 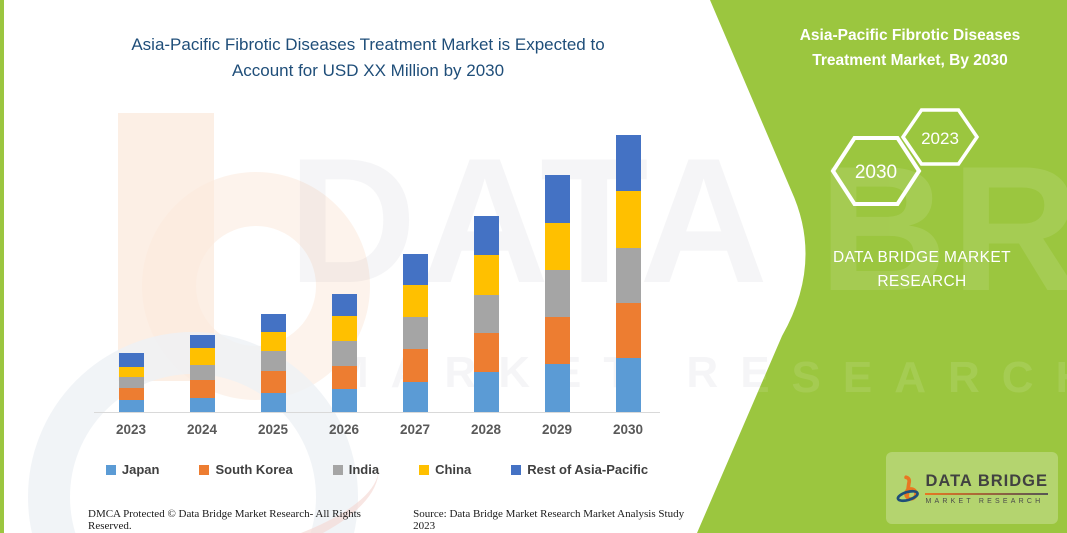 What do you see at coordinates (273, 429) in the screenshot?
I see `x-axis-label: 2025` at bounding box center [273, 429].